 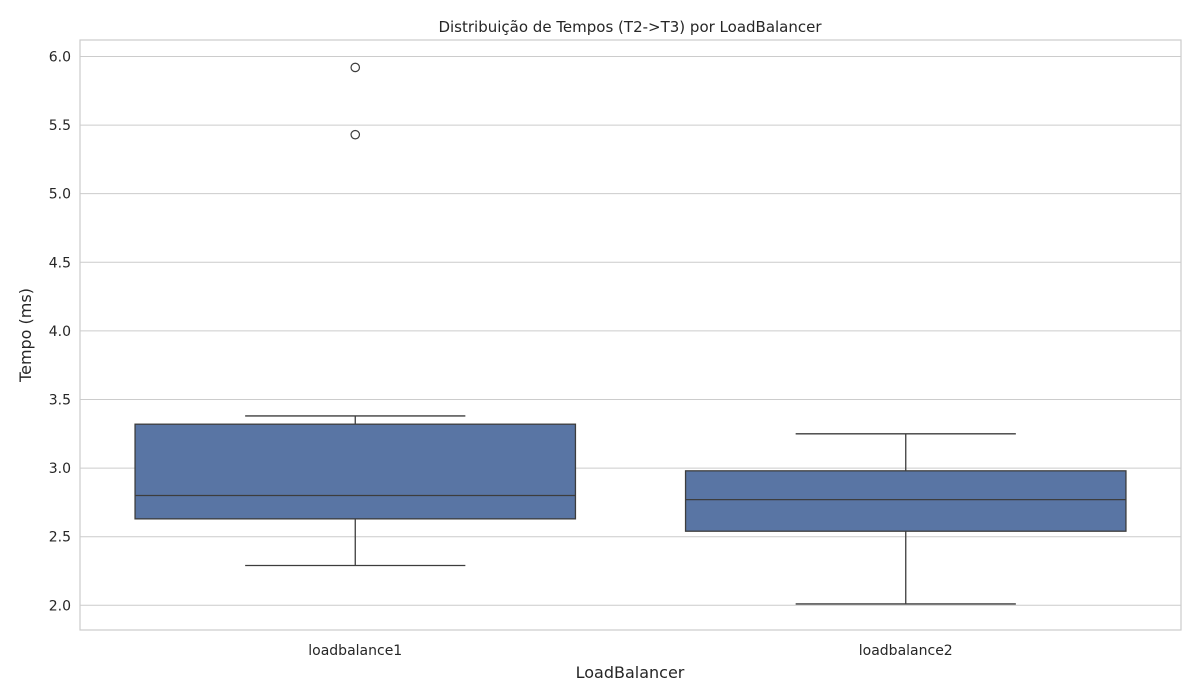 I want to click on box-loadbalance2, so click(x=905, y=519).